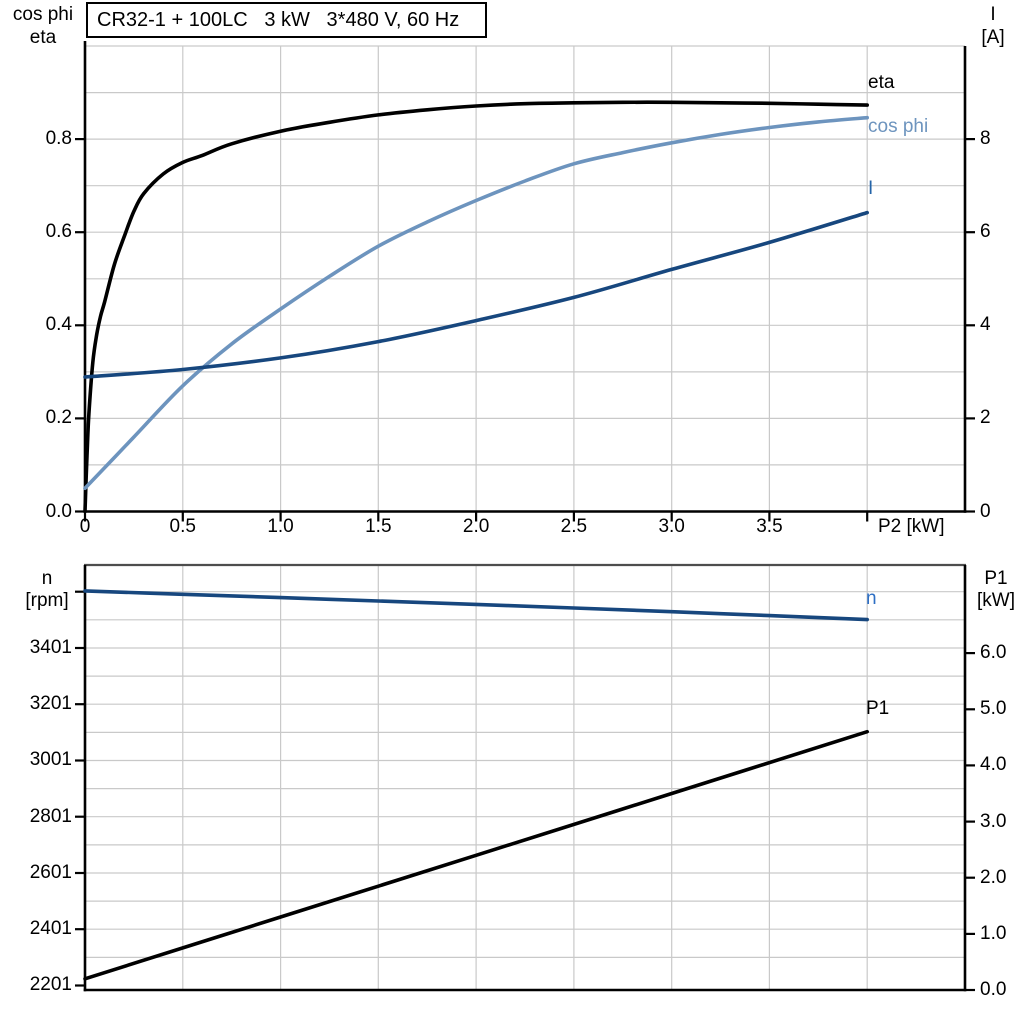 The width and height of the screenshot is (1024, 1024). What do you see at coordinates (280, 526) in the screenshot?
I see `x-axis-tick-label: 1.0` at bounding box center [280, 526].